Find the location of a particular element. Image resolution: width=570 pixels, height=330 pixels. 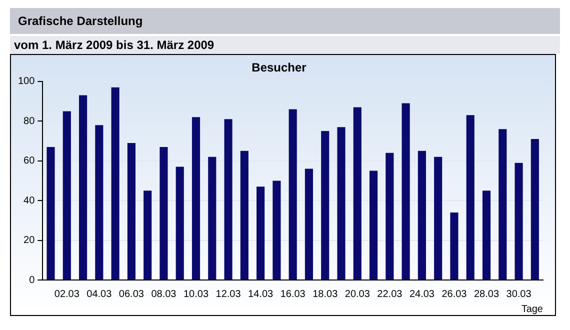

y-tick-label: 40 is located at coordinates (30, 200).